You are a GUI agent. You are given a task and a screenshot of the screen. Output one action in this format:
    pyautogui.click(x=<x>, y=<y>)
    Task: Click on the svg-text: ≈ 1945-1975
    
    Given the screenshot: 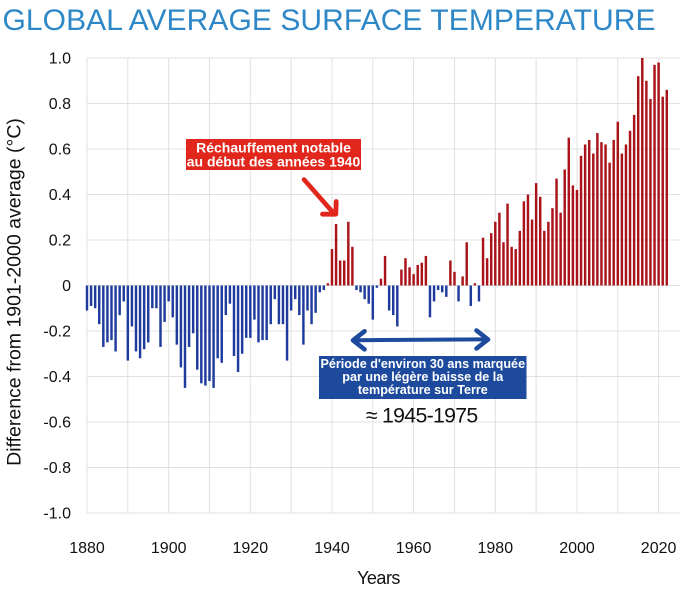 What is the action you would take?
    pyautogui.click(x=422, y=416)
    